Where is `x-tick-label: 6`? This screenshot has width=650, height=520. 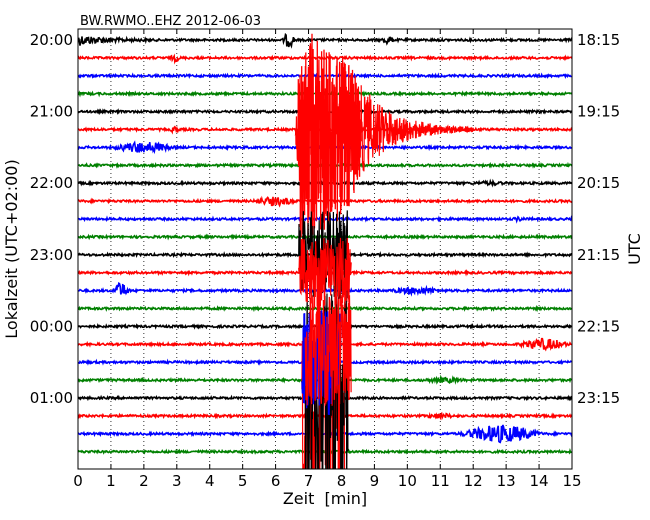
x-tick-label: 6 is located at coordinates (276, 481).